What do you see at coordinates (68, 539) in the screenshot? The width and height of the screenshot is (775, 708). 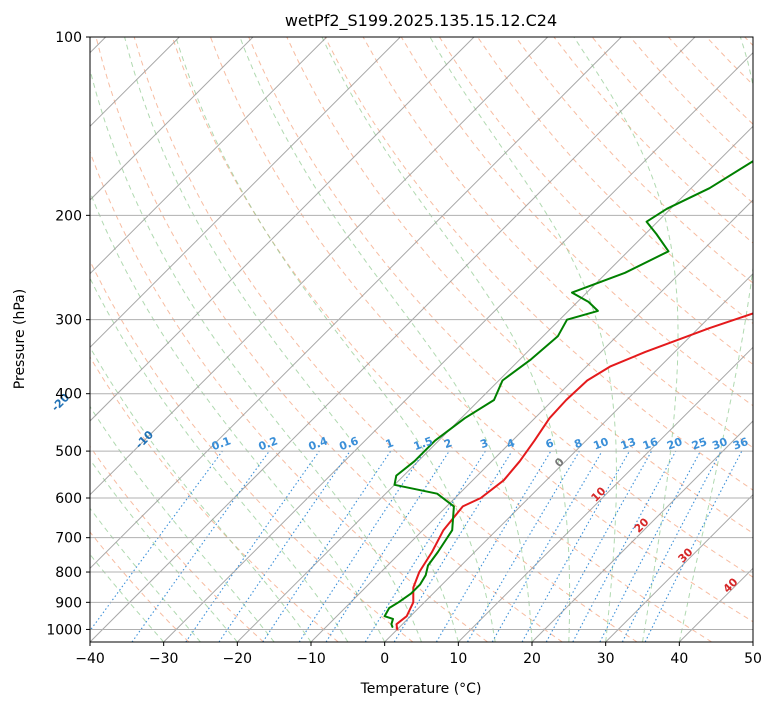 I see `y-tick-label: 700` at bounding box center [68, 539].